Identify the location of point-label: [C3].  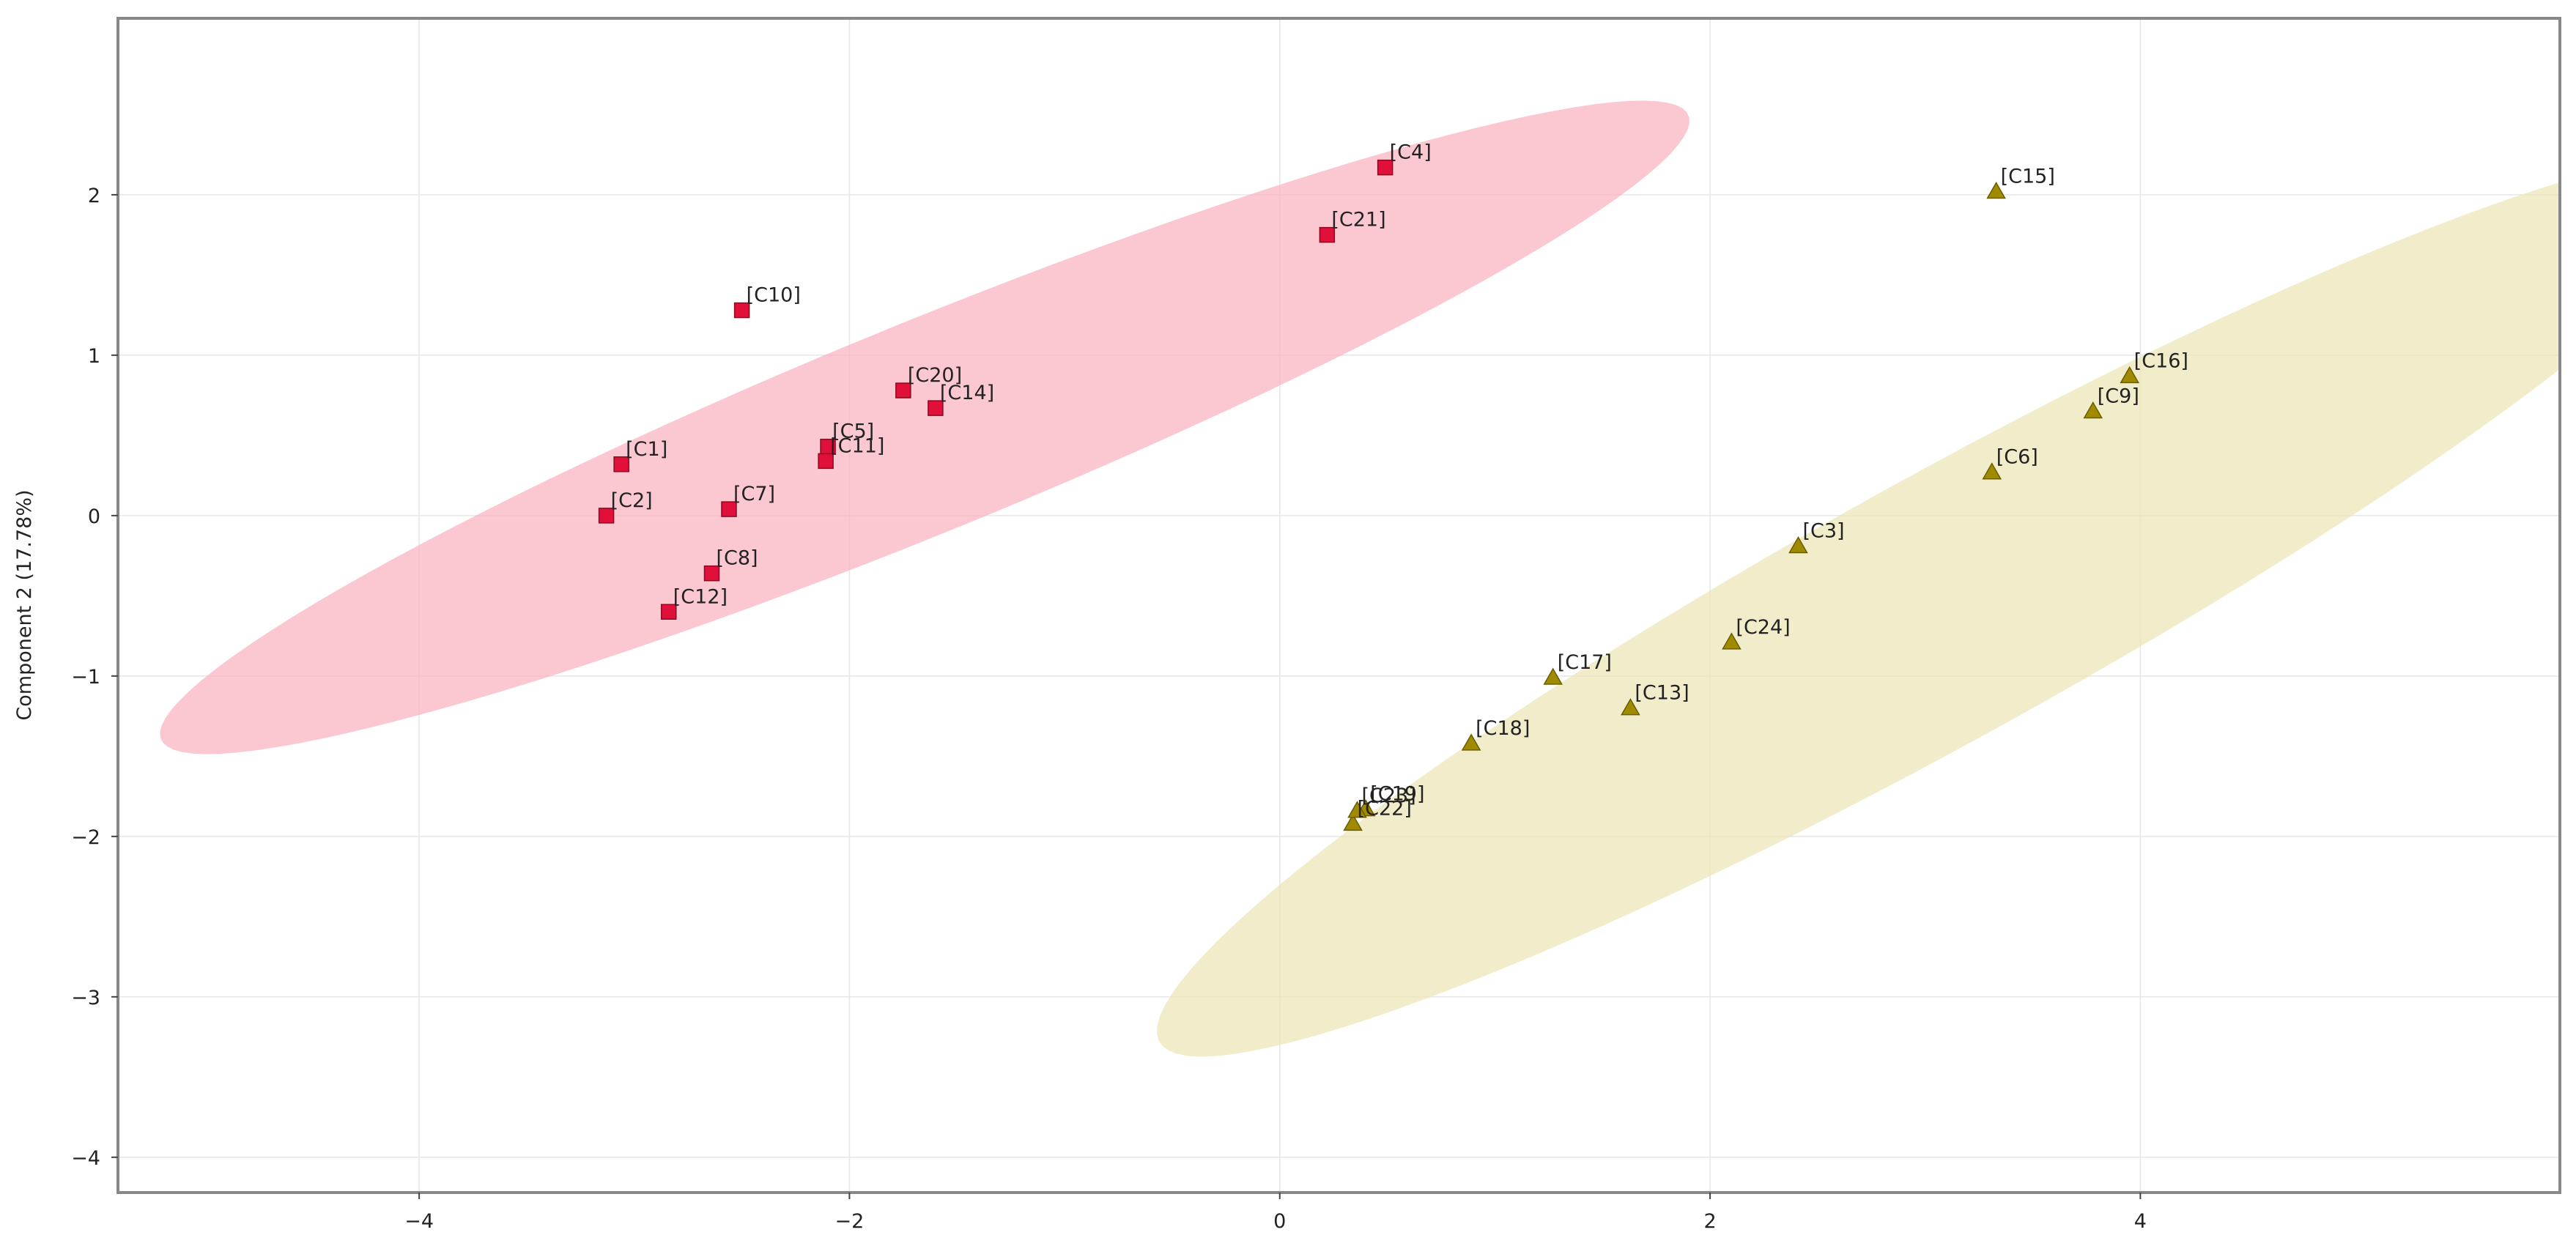
(1823, 530).